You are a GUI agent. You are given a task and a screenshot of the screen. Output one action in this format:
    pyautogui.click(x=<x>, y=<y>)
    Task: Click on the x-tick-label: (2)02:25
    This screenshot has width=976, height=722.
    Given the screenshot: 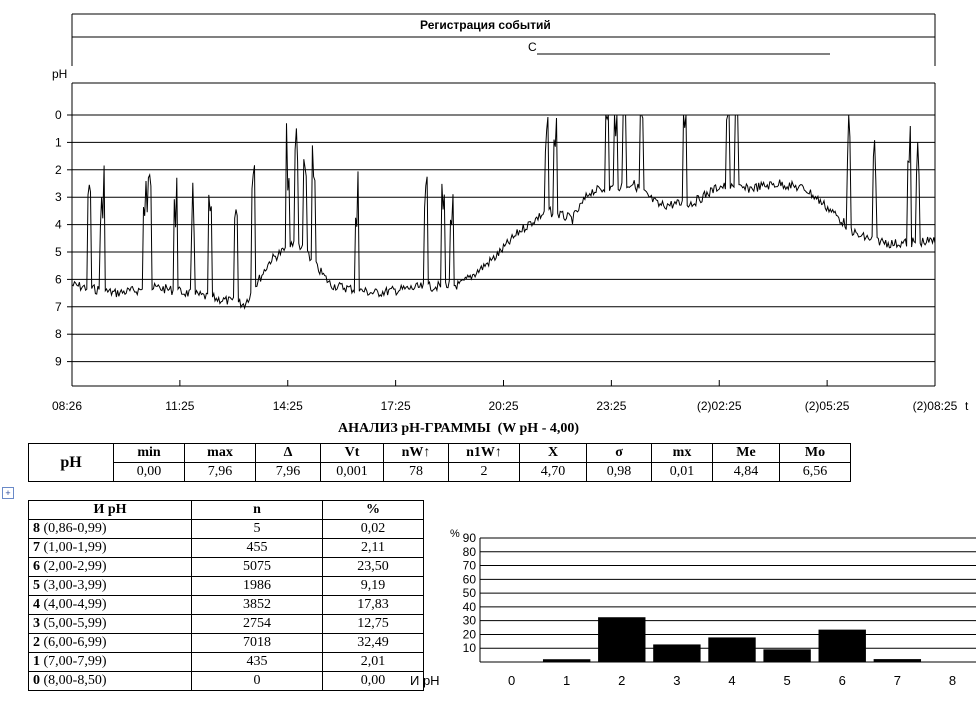 What is the action you would take?
    pyautogui.click(x=719, y=406)
    